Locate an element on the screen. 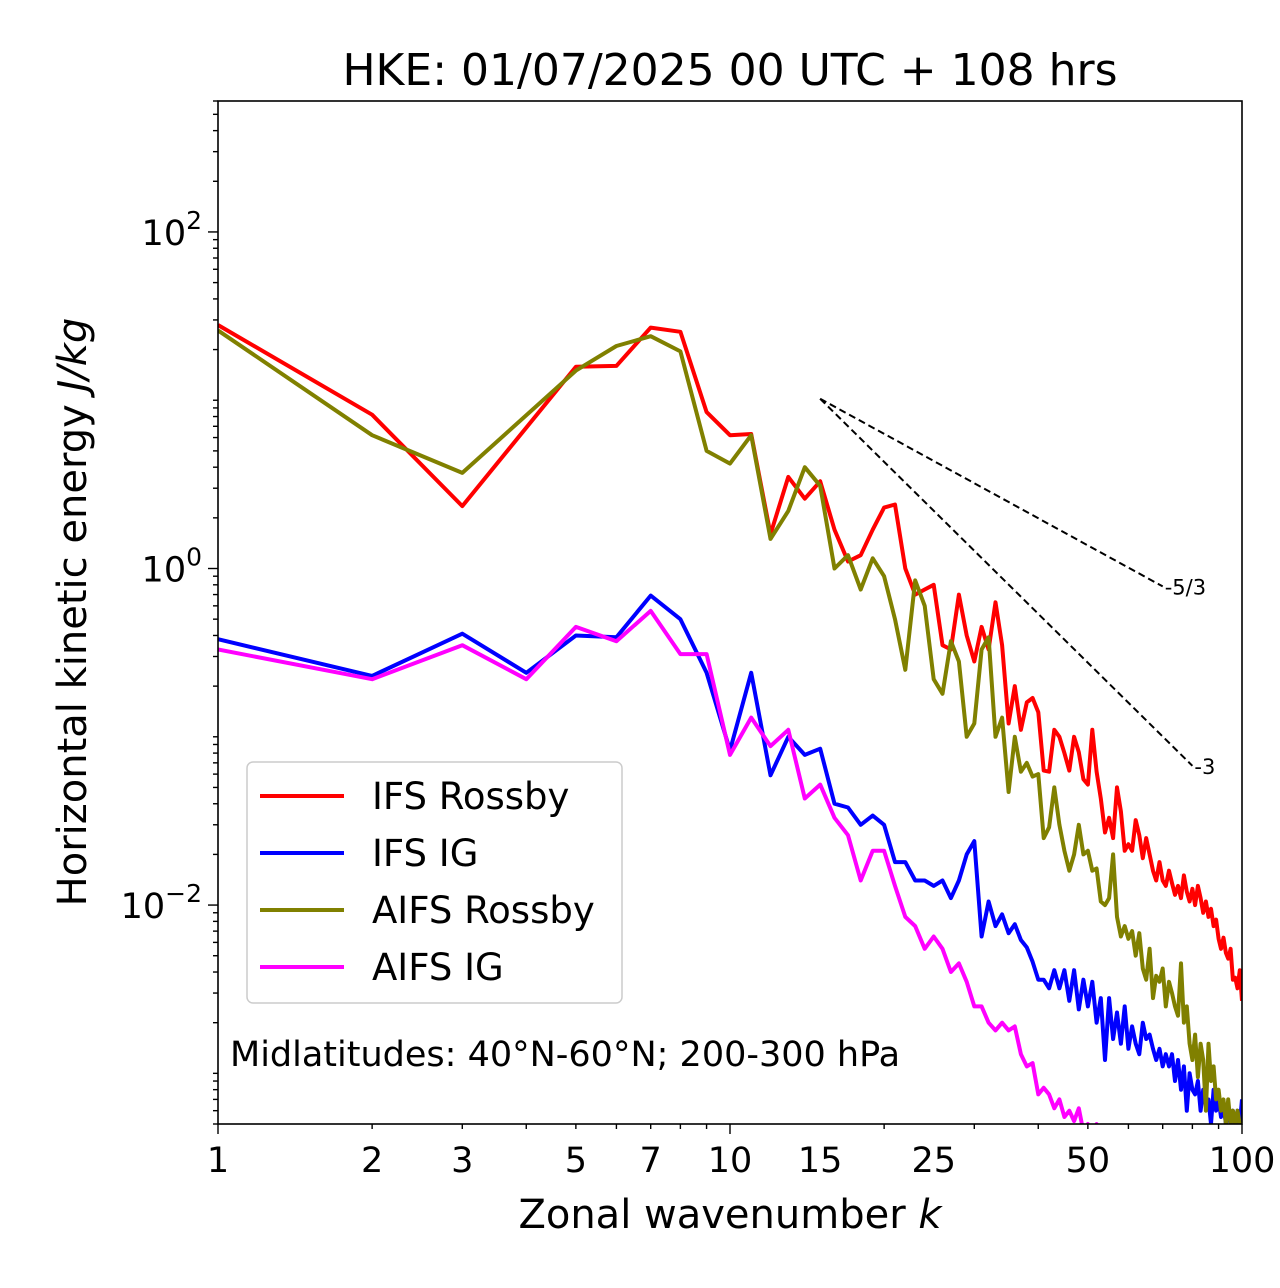 This screenshot has width=1280, height=1288. reference-slope-labels: -5/3 -3 is located at coordinates (1190, 676).